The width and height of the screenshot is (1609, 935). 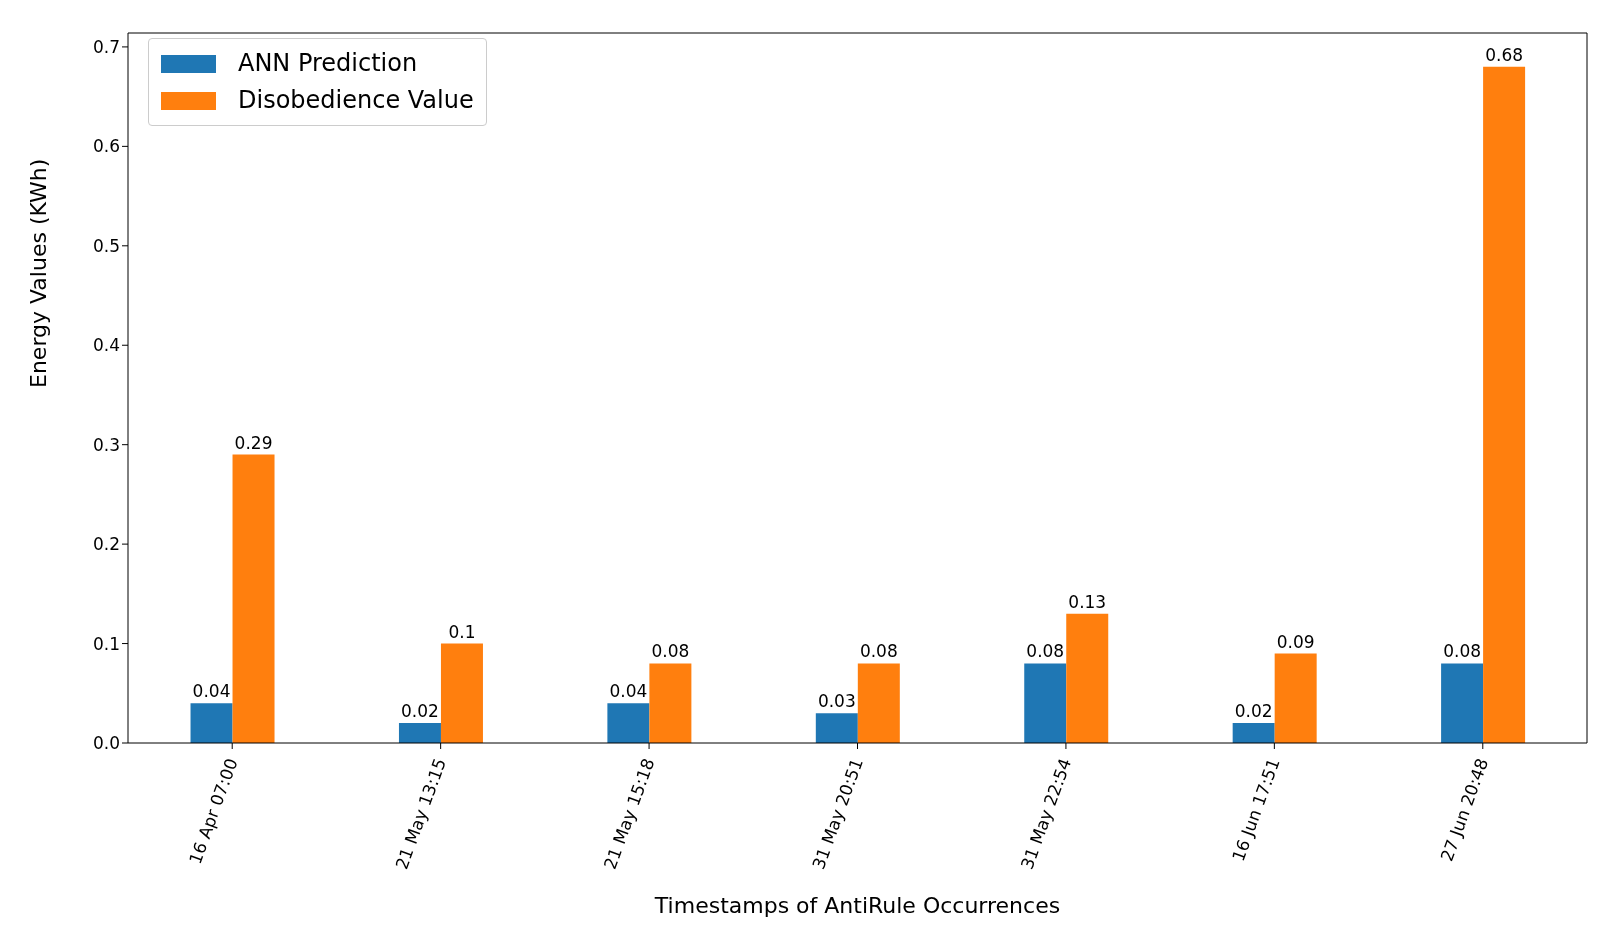 What do you see at coordinates (106, 46) in the screenshot?
I see `y-tick-label: 0.7` at bounding box center [106, 46].